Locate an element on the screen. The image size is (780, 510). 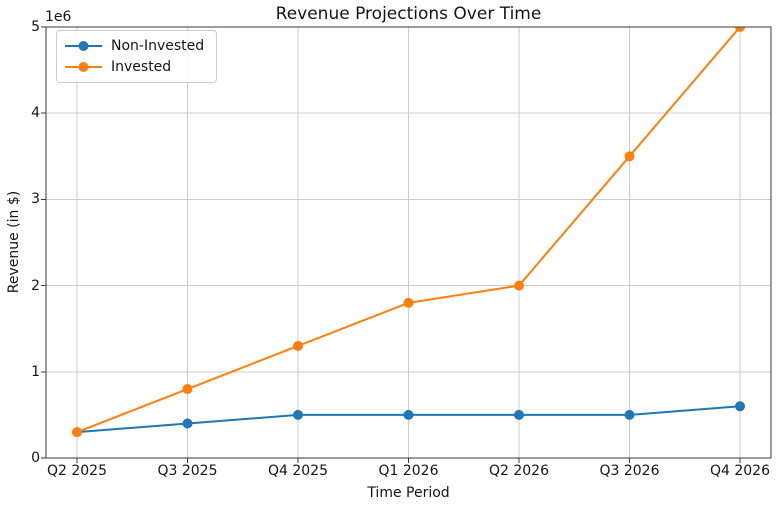
x-axis-label: Time Period is located at coordinates (408, 493).